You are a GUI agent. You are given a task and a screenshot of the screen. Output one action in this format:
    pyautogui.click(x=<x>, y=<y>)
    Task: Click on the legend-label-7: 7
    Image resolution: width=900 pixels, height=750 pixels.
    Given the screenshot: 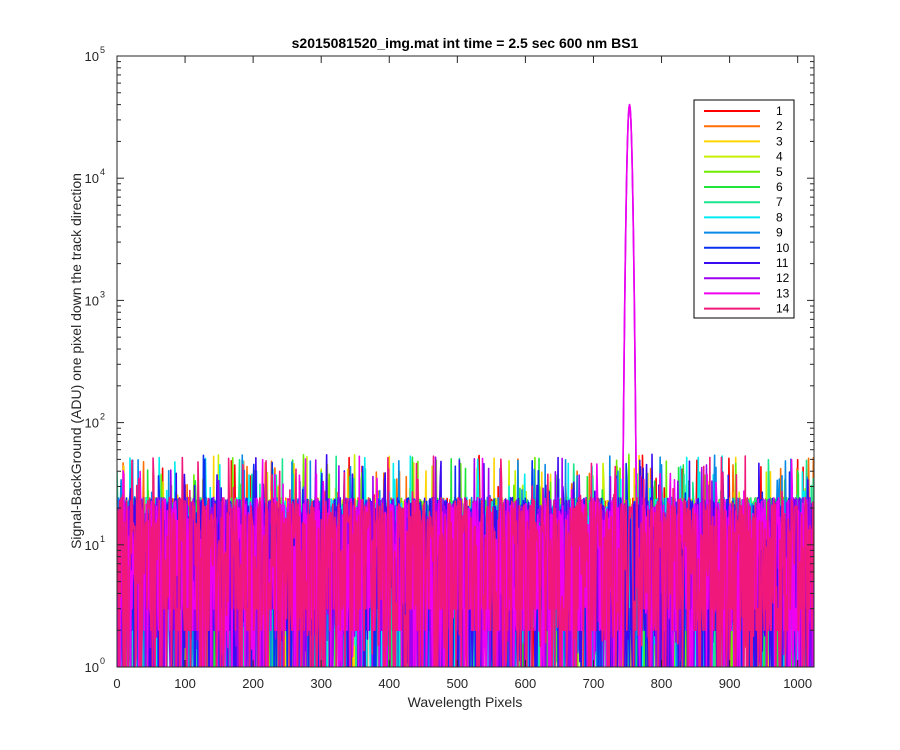 What is the action you would take?
    pyautogui.click(x=779, y=202)
    